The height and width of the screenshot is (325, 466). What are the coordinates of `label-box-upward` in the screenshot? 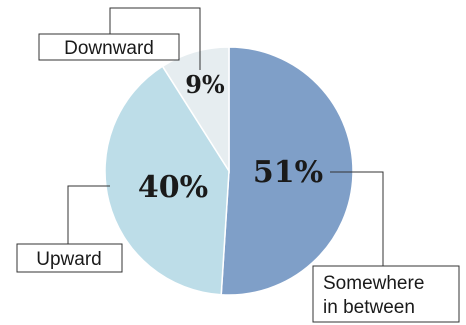 It's located at (69, 258).